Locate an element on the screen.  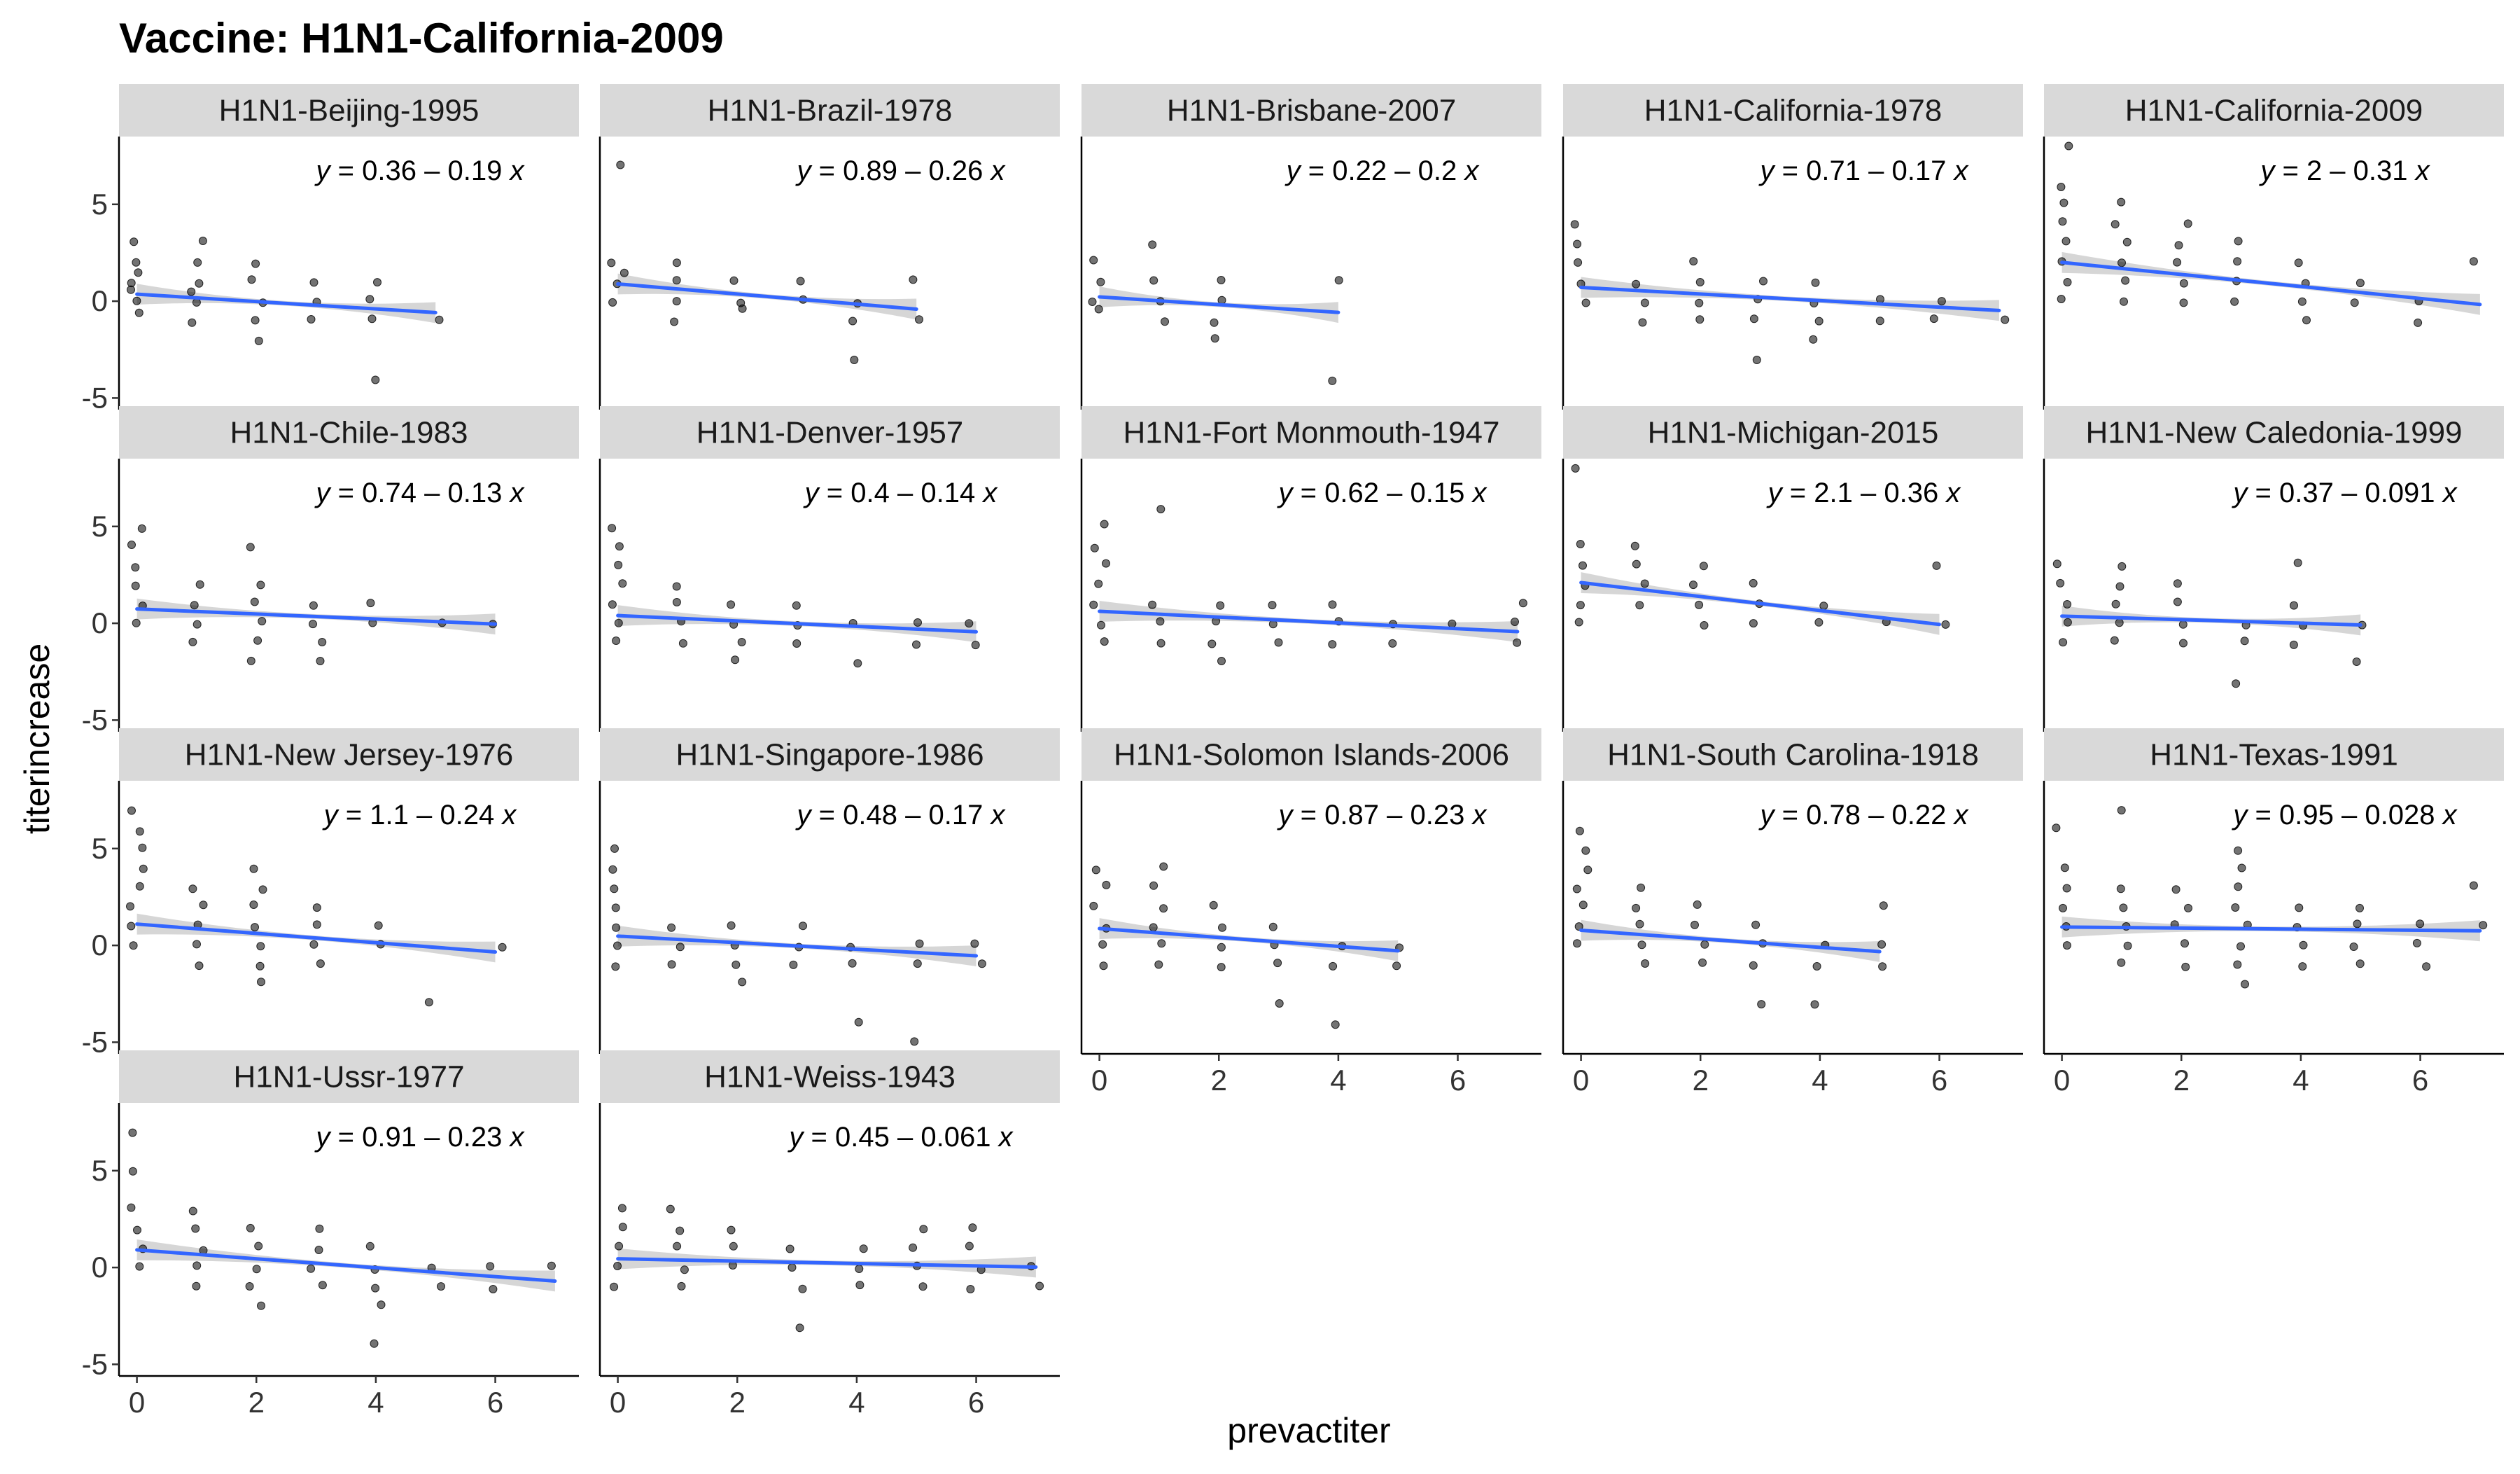
equation-term: 0.89 is located at coordinates (870, 170).